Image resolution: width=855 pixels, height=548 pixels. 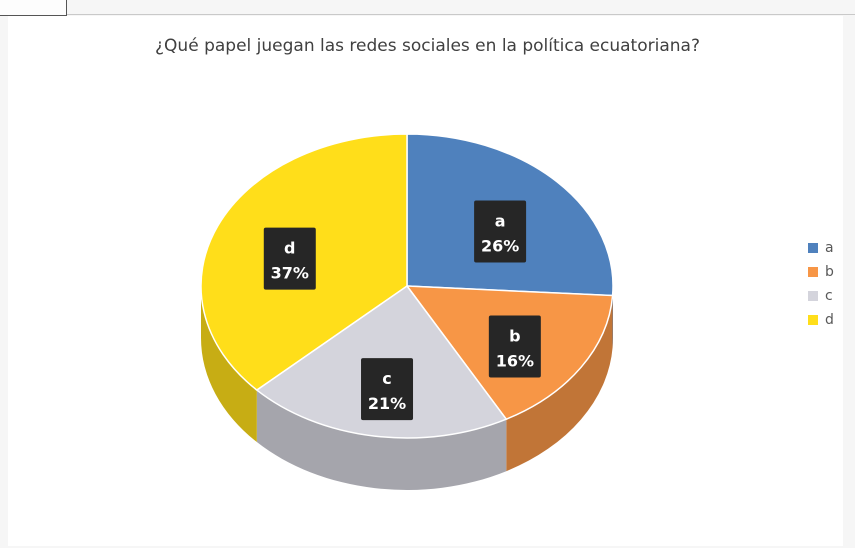 What do you see at coordinates (290, 273) in the screenshot?
I see `data-label-percent: 37%` at bounding box center [290, 273].